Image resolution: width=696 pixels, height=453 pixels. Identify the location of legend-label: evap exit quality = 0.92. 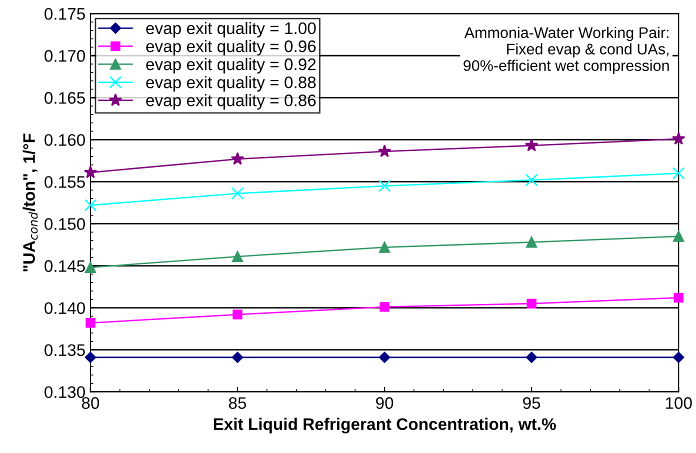
(231, 66).